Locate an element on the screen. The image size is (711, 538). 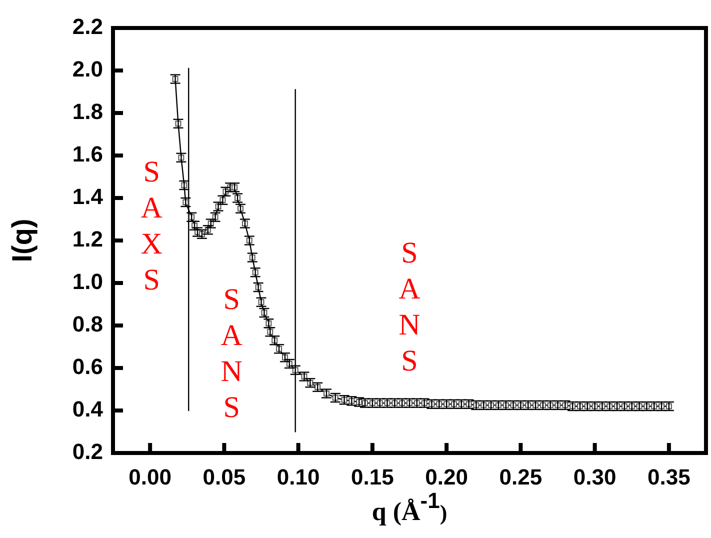
y-tick-label: 1.0 is located at coordinates (87, 281).